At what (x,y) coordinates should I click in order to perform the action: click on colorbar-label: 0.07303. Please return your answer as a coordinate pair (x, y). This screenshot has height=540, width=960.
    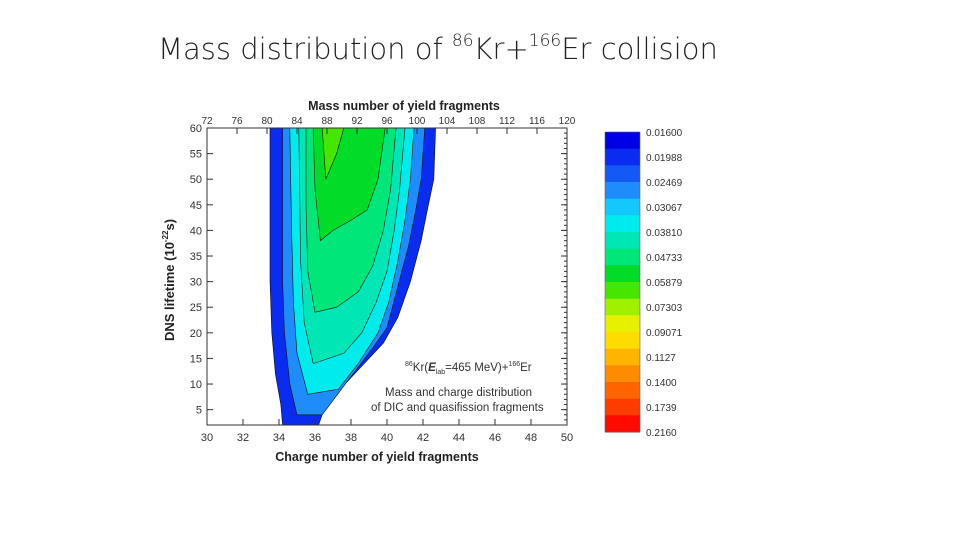
    Looking at the image, I should click on (664, 308).